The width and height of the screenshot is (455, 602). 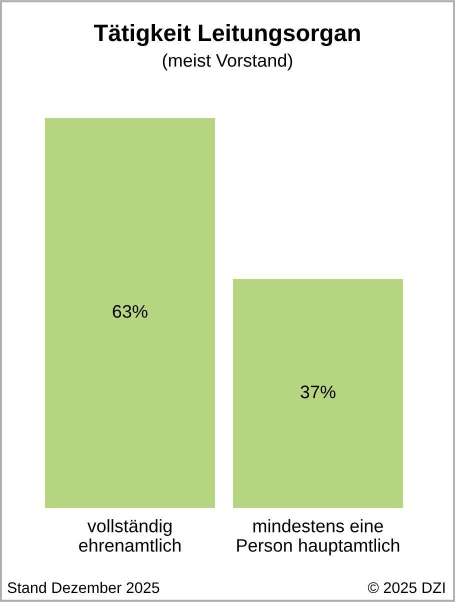 I want to click on chart-subtitle: (meist Vorstand), so click(x=227, y=62).